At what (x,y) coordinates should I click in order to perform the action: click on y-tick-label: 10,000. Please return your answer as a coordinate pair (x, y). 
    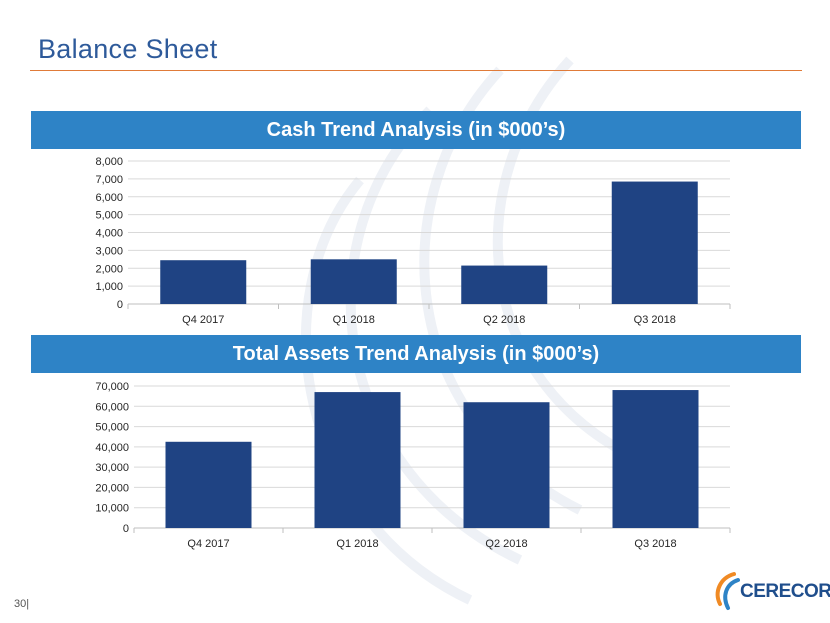
    Looking at the image, I should click on (112, 509).